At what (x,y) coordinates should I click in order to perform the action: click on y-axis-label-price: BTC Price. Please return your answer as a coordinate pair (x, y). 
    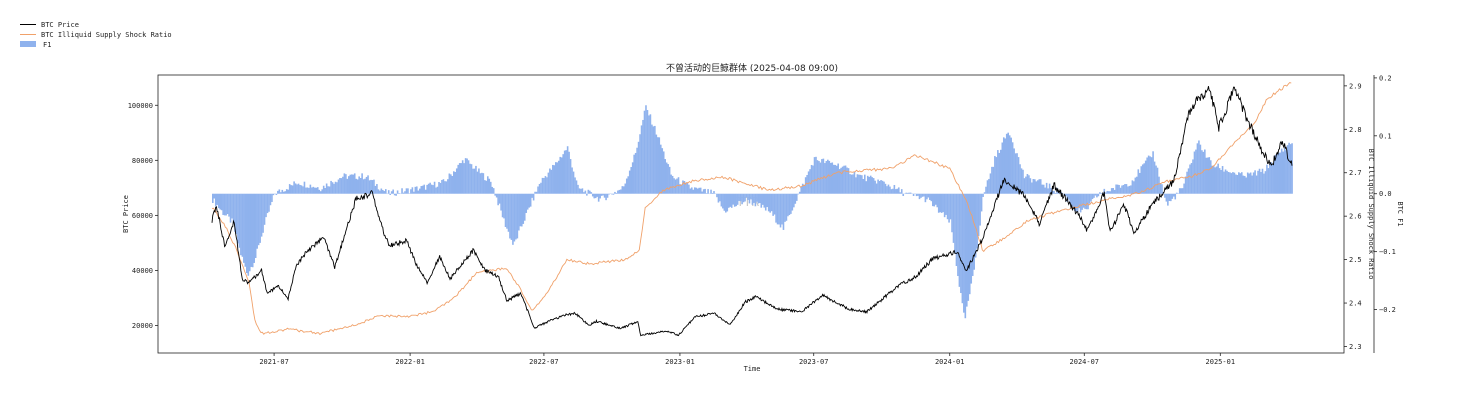
    Looking at the image, I should click on (126, 214).